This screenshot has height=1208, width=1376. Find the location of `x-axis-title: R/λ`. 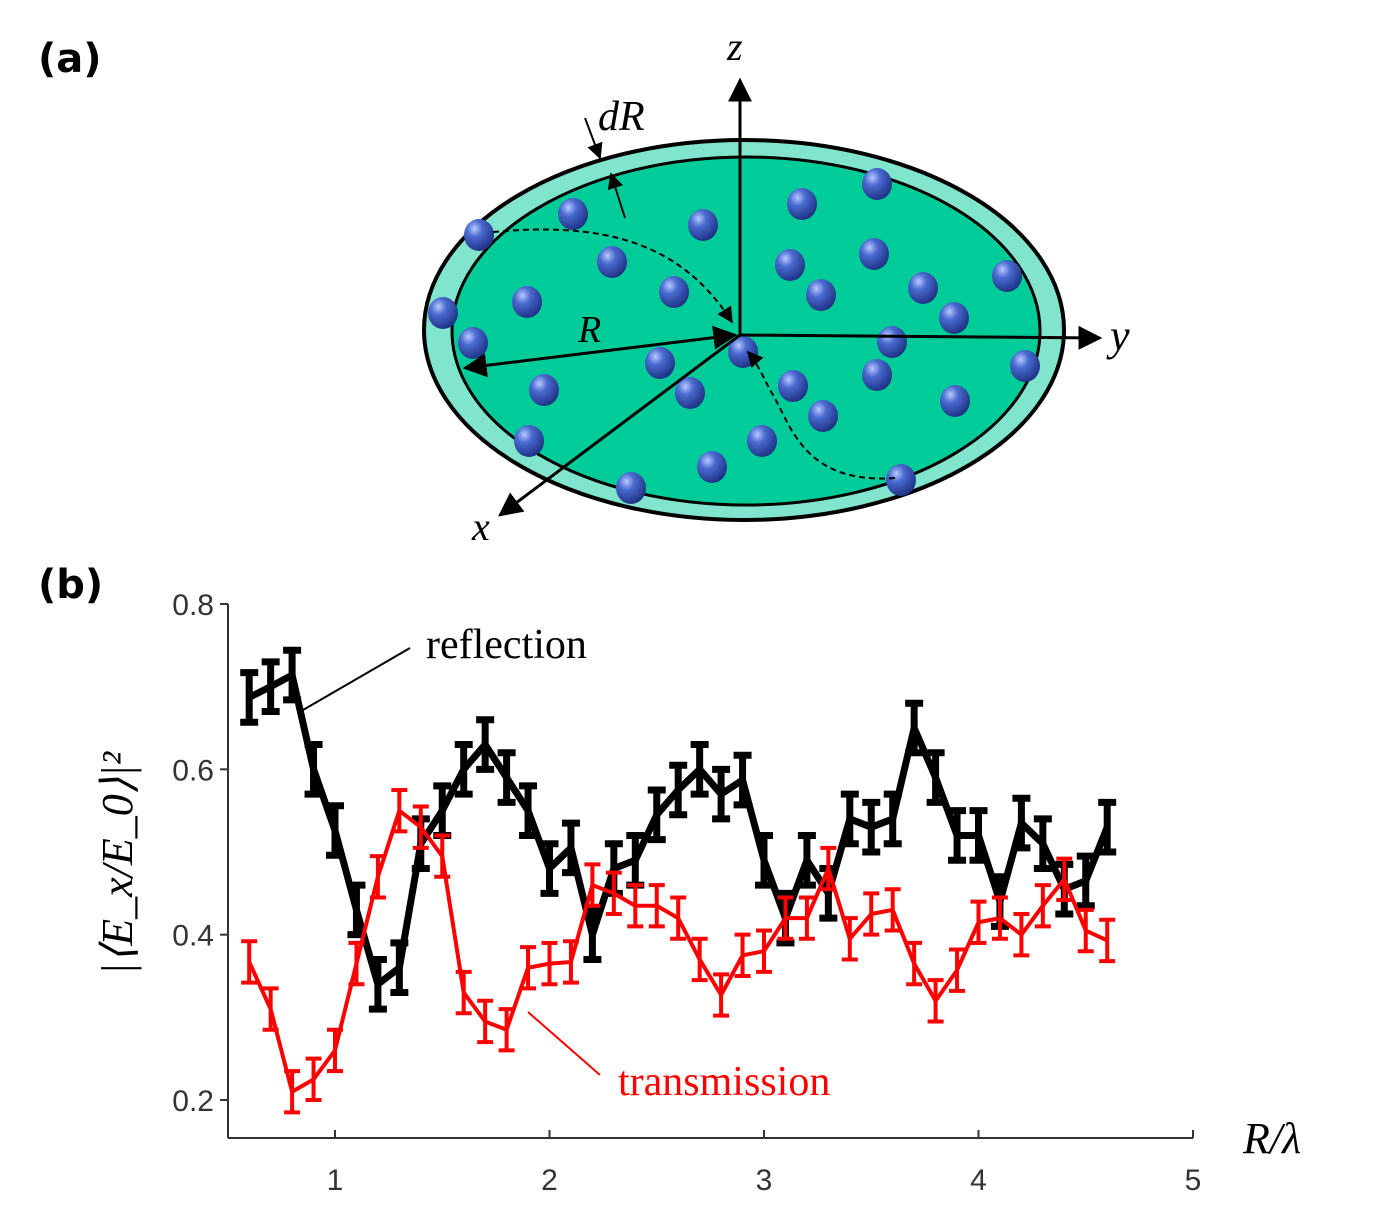

x-axis-title: R/λ is located at coordinates (1271, 1138).